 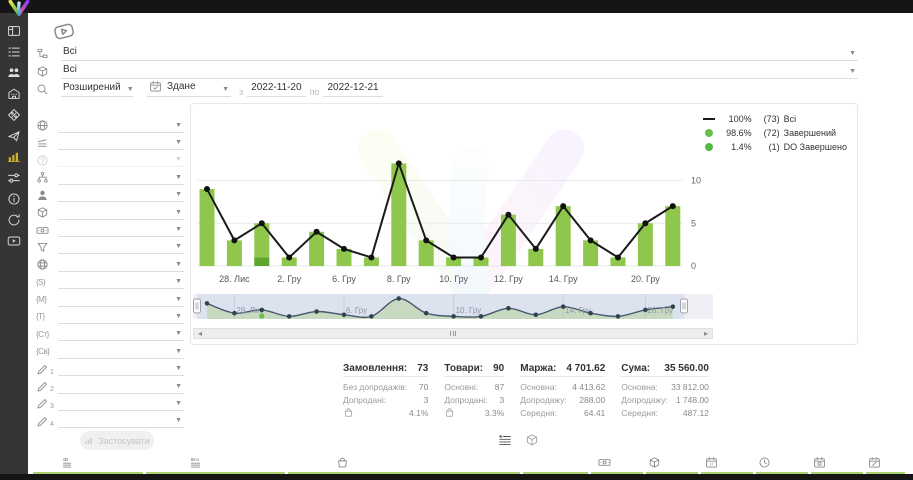 I want to click on sidebar-item-info, so click(x=14, y=199).